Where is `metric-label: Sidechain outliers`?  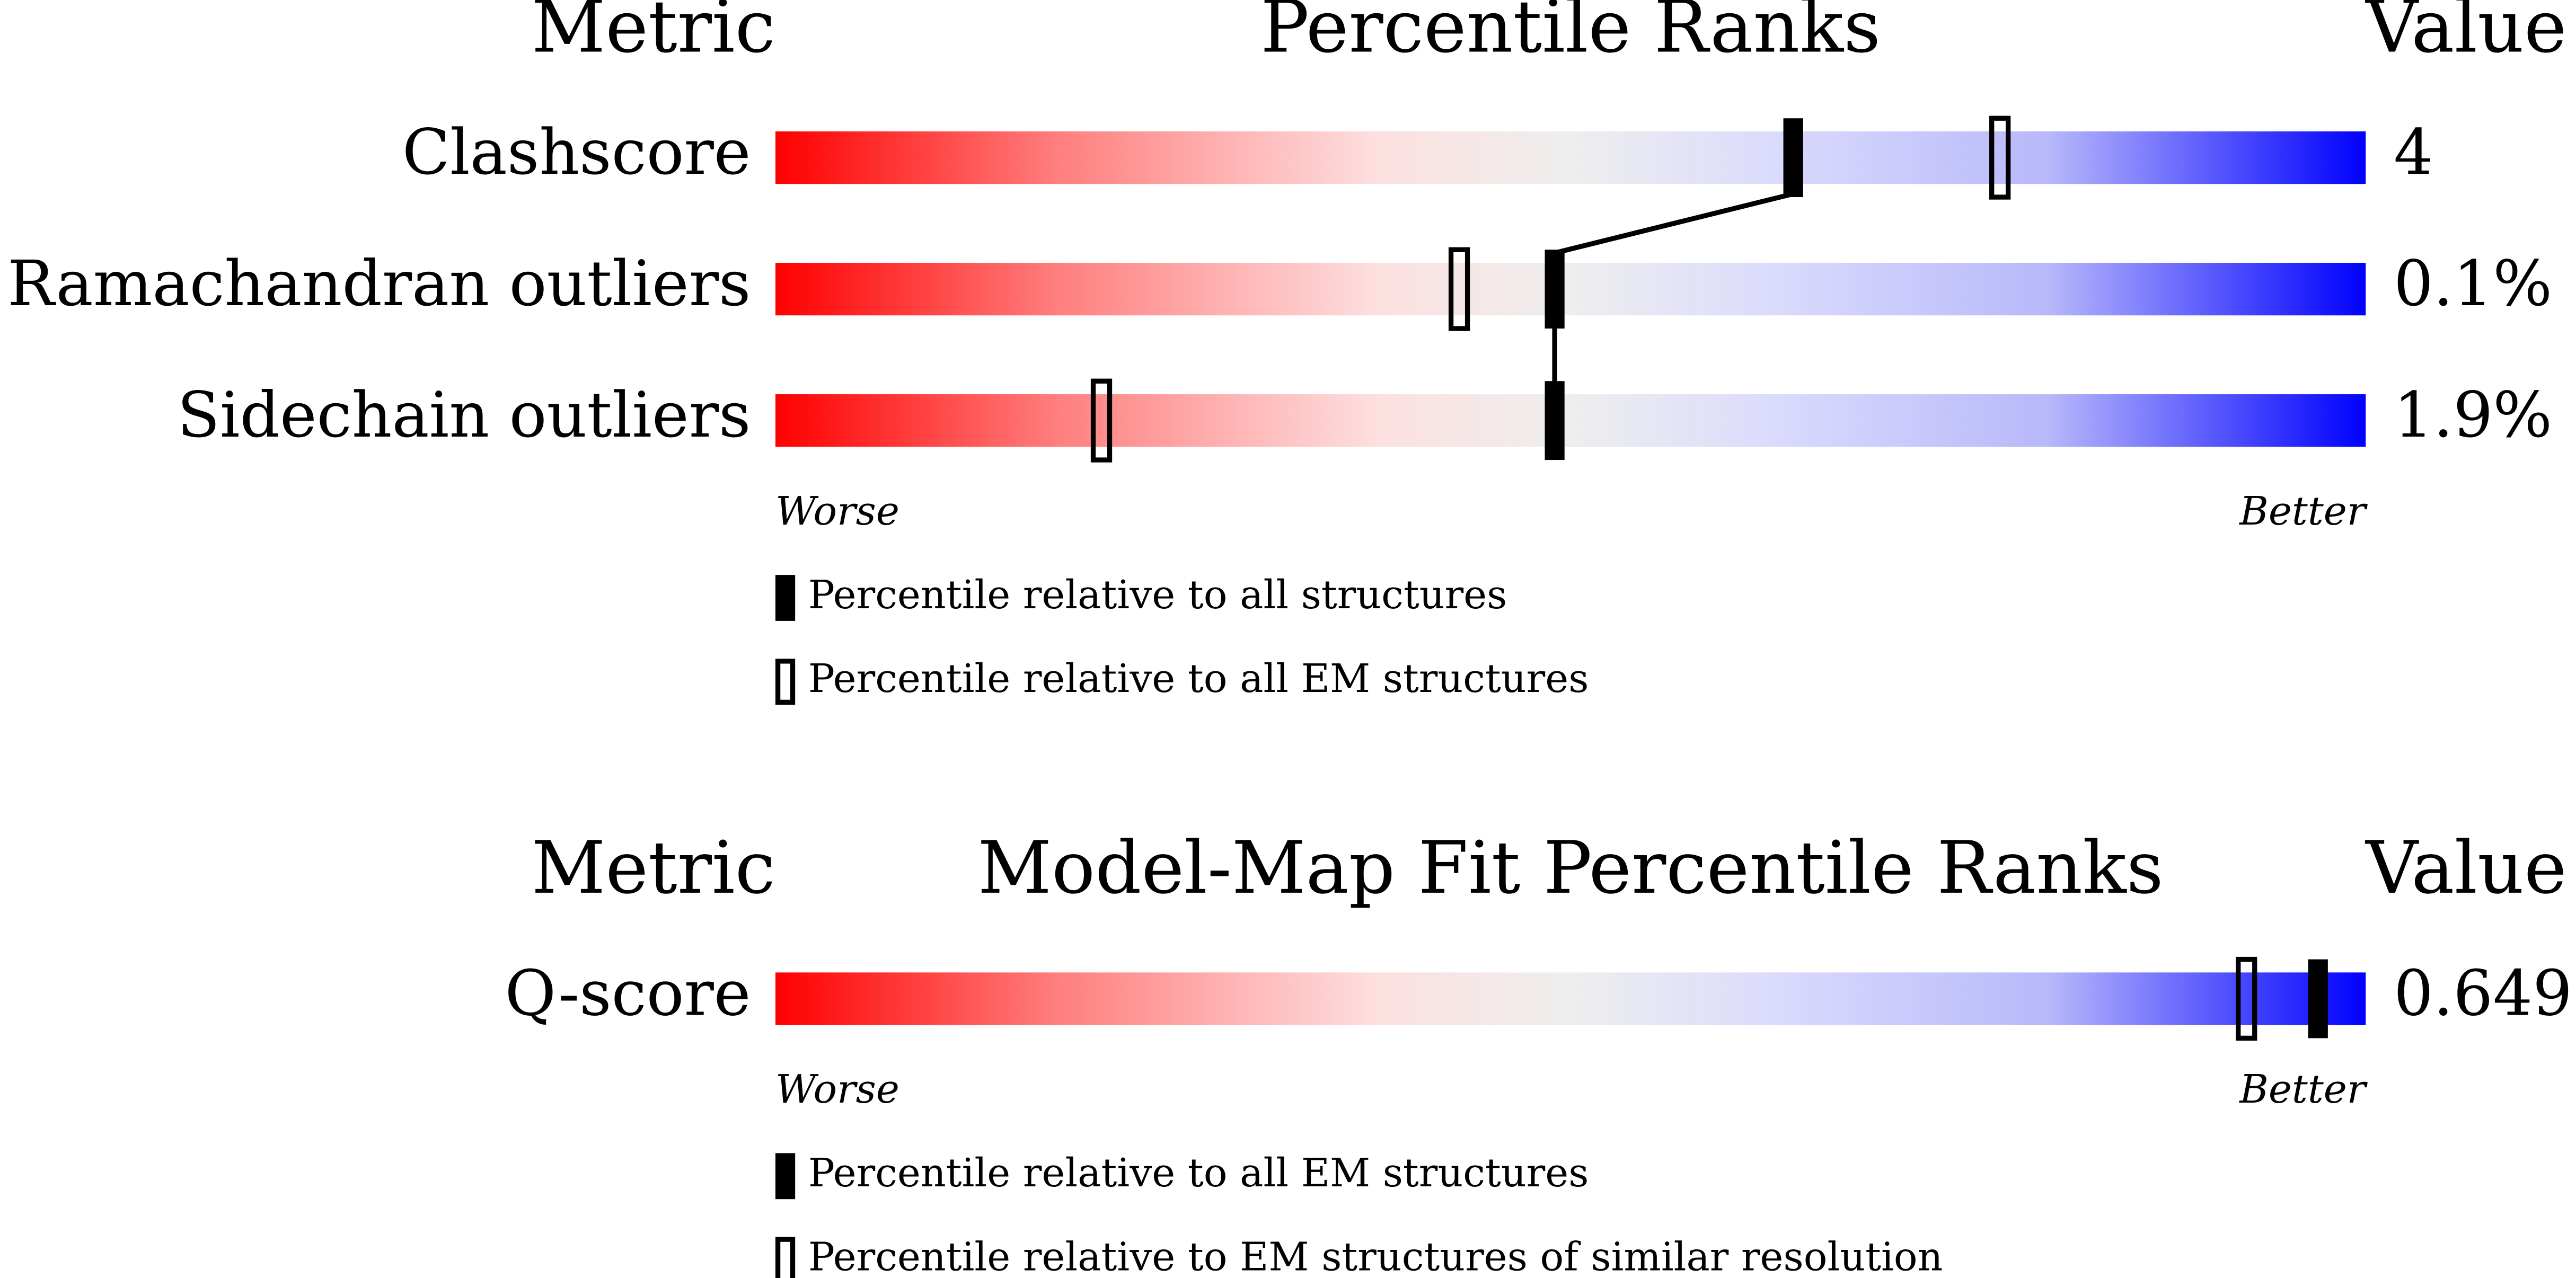 metric-label: Sidechain outliers is located at coordinates (464, 415).